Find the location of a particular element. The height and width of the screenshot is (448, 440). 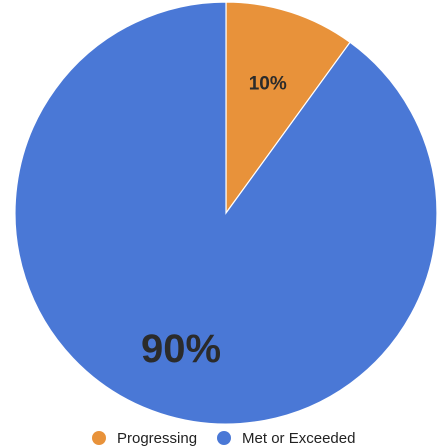

legend-item-met-or-exceeded: Met or Exceeded is located at coordinates (286, 438).